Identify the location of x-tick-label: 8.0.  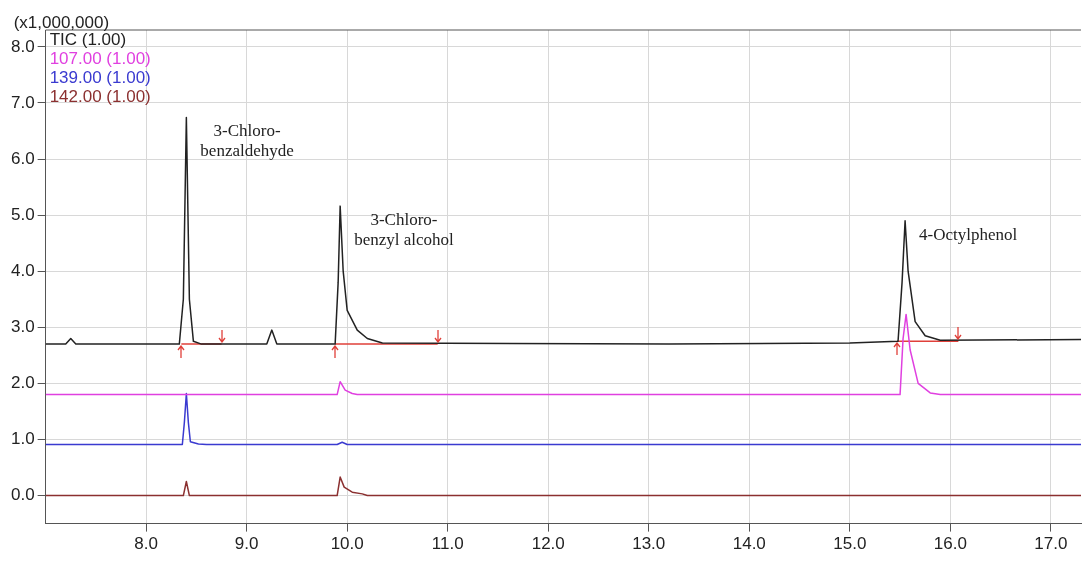
(146, 544).